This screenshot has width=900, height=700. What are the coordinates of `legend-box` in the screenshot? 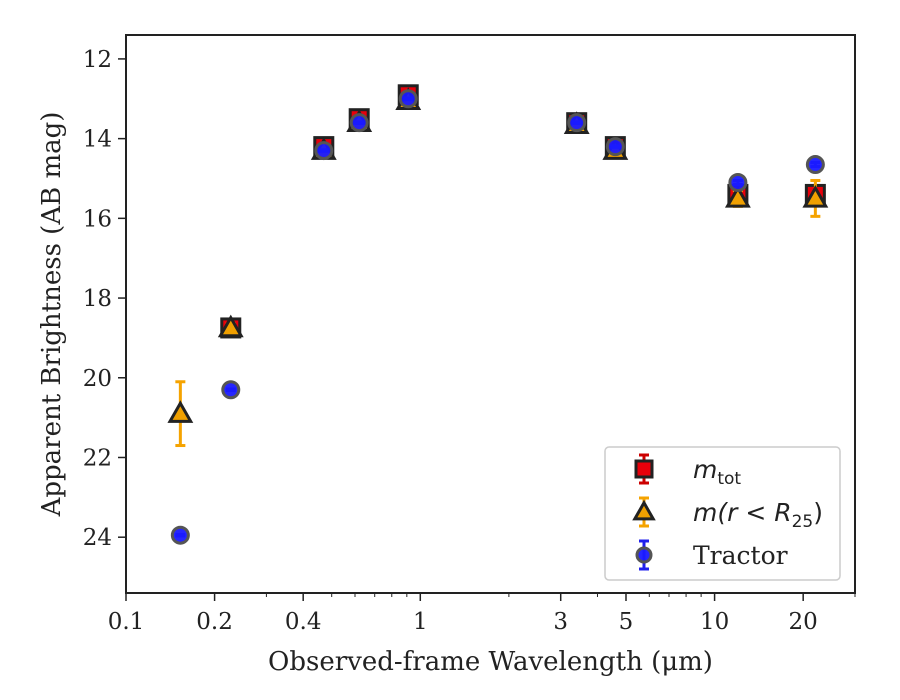 It's located at (722, 513).